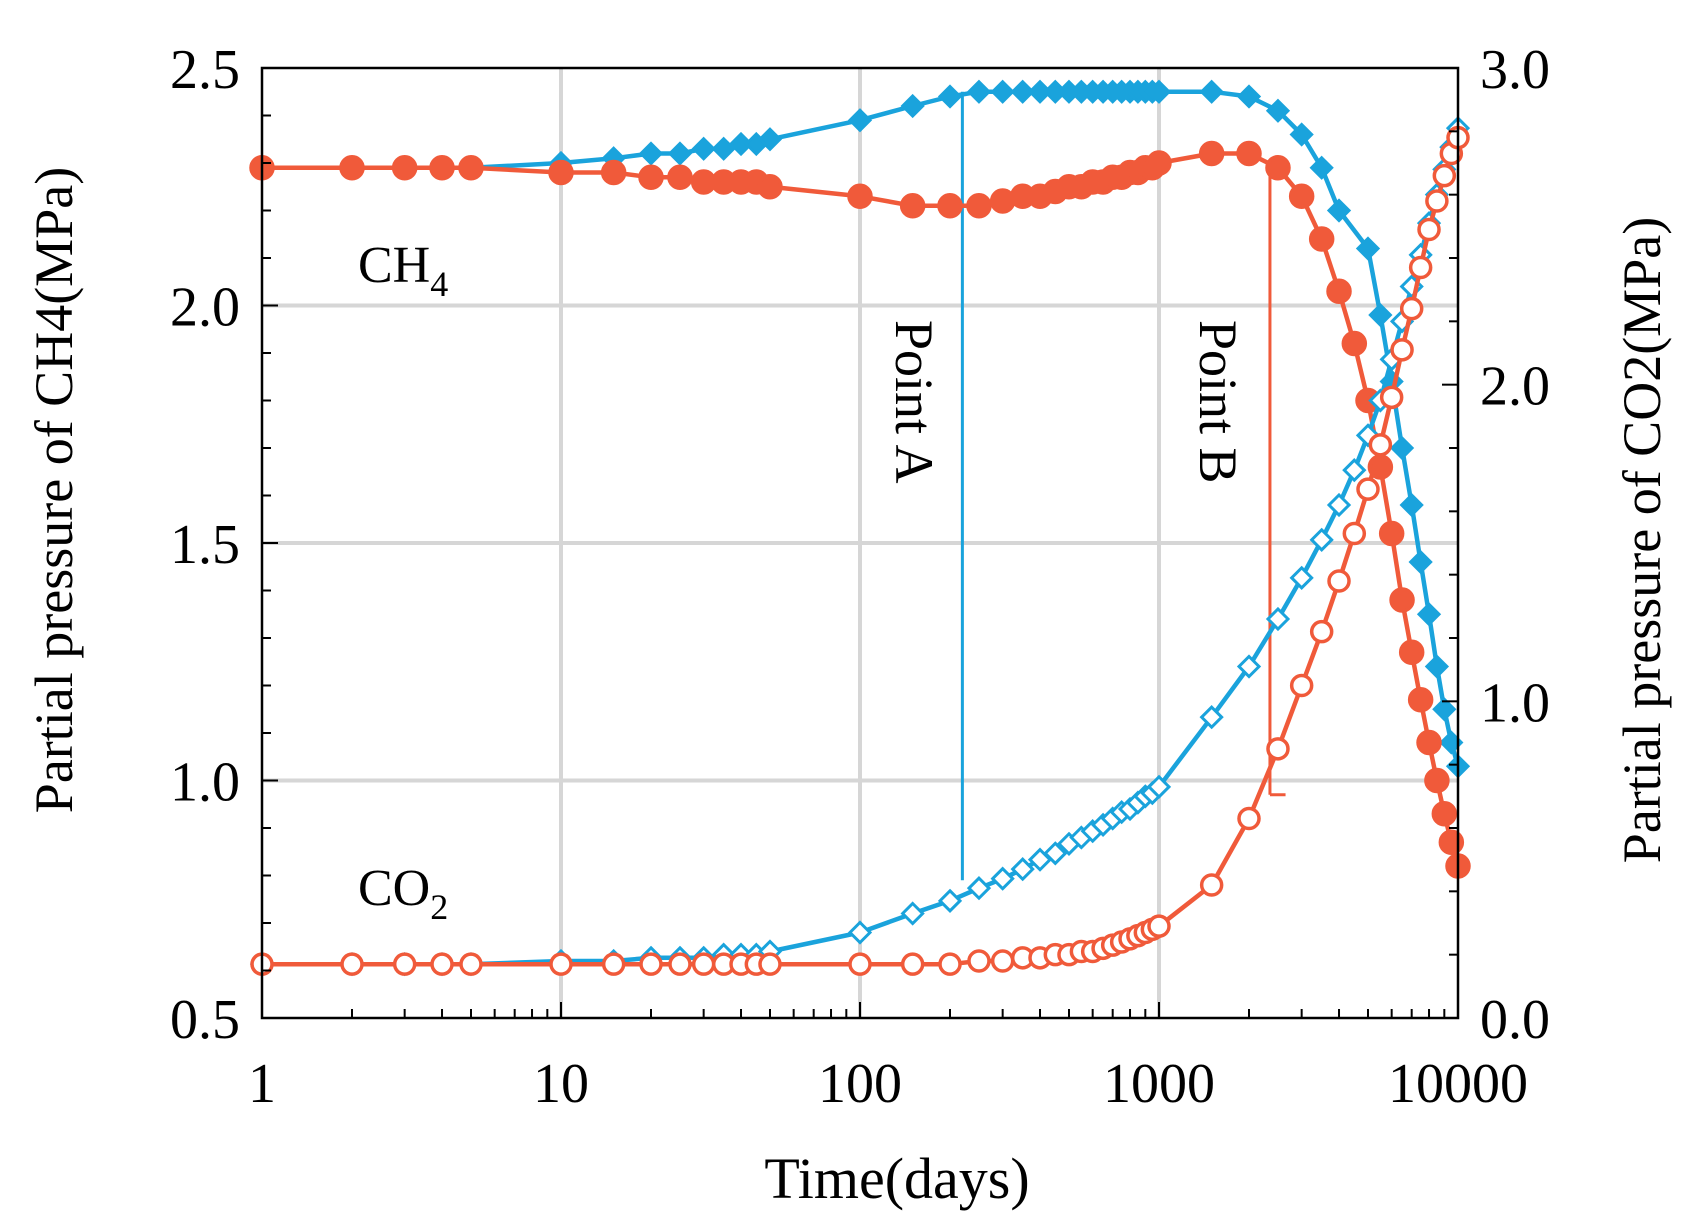  Describe the element at coordinates (394, 888) in the screenshot. I see `co2-label-base: CO` at that location.